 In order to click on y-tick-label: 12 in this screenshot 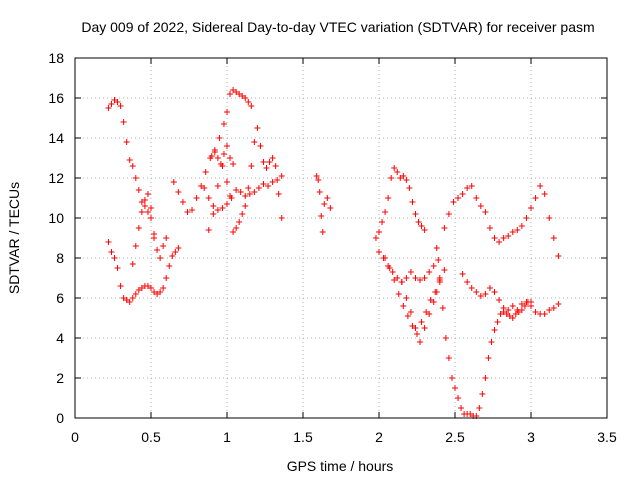, I will do `click(56, 178)`.